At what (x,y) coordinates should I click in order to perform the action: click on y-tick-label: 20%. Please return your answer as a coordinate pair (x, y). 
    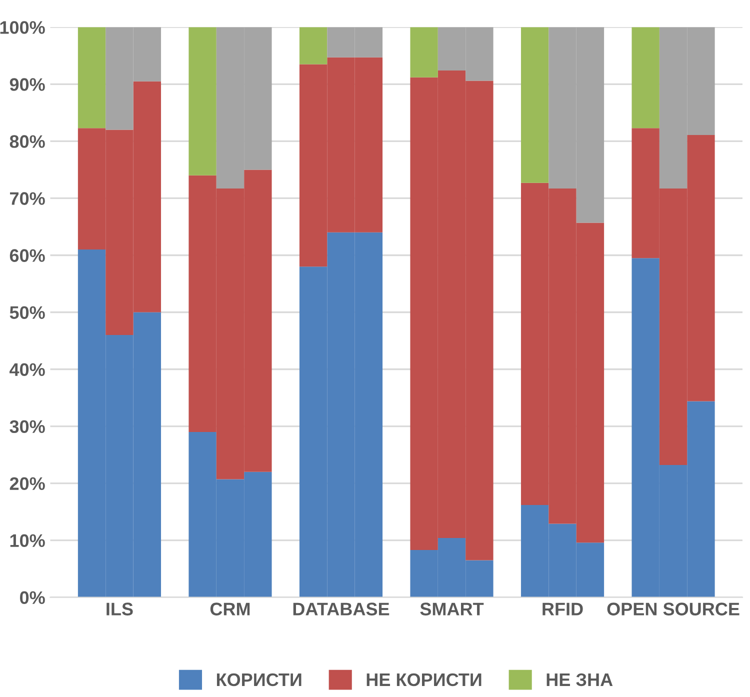
    Looking at the image, I should click on (27, 483).